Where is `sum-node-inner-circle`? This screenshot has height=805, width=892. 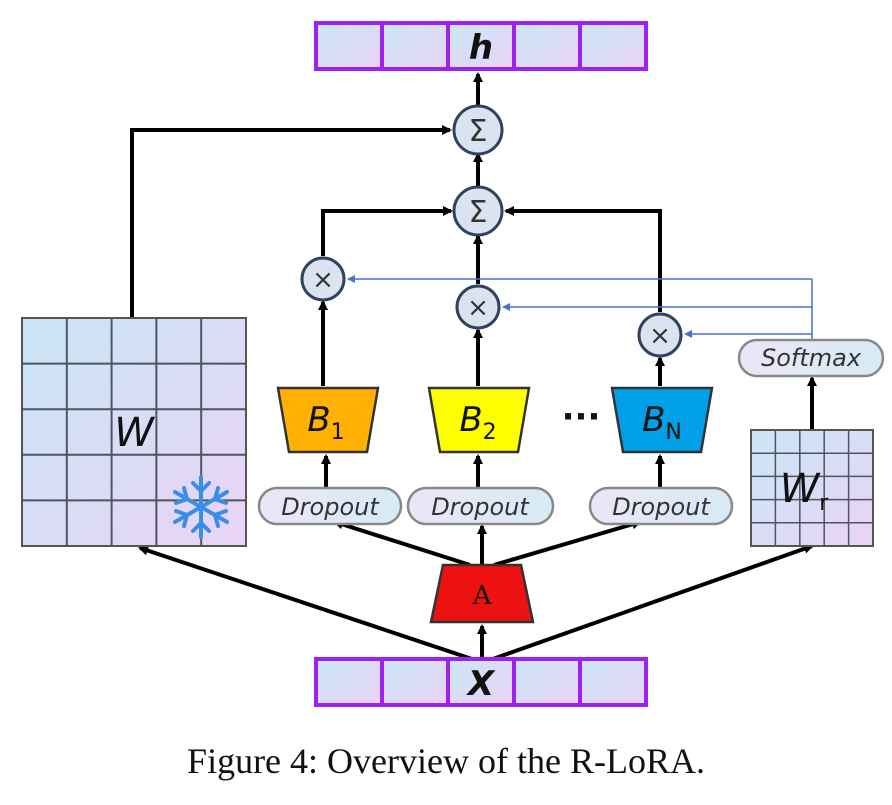 sum-node-inner-circle is located at coordinates (478, 211).